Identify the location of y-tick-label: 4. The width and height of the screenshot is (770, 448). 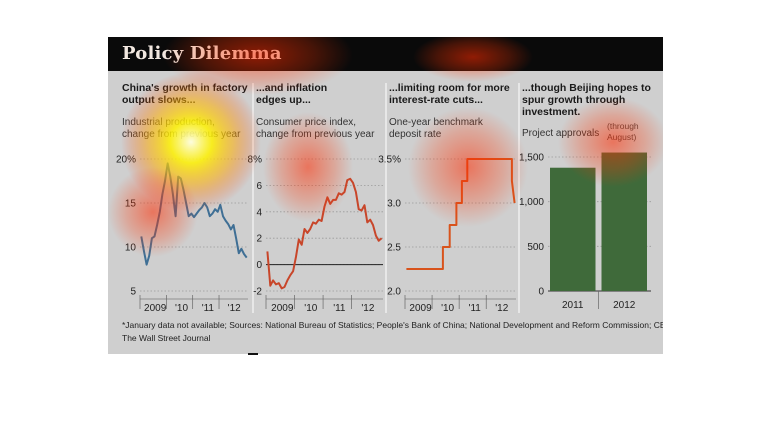
(259, 212).